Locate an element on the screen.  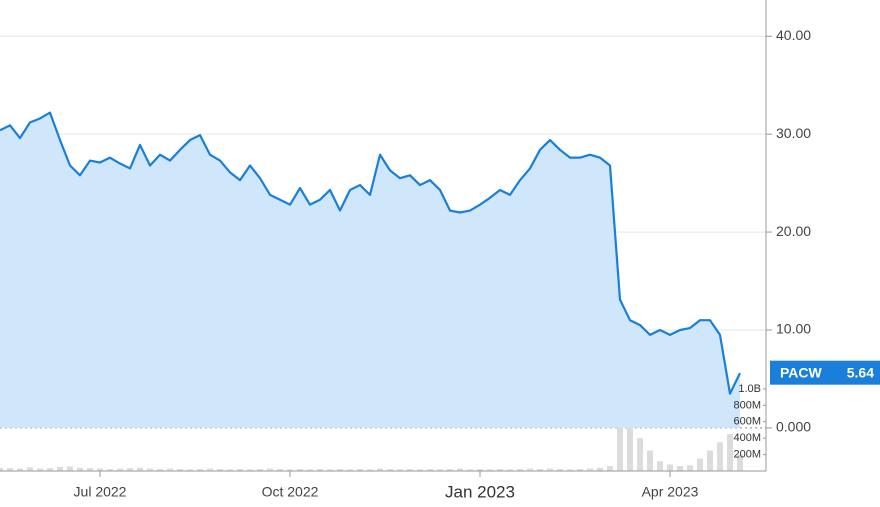
y2-tick-label: 1.0B is located at coordinates (749, 389).